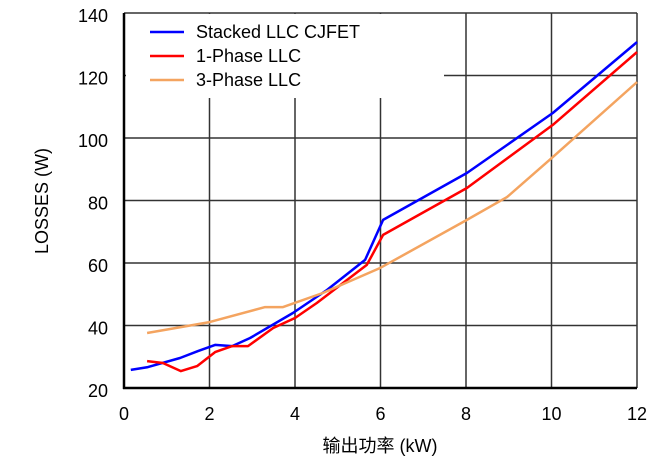 The width and height of the screenshot is (656, 467). What do you see at coordinates (98, 266) in the screenshot?
I see `y-tick-label: 60` at bounding box center [98, 266].